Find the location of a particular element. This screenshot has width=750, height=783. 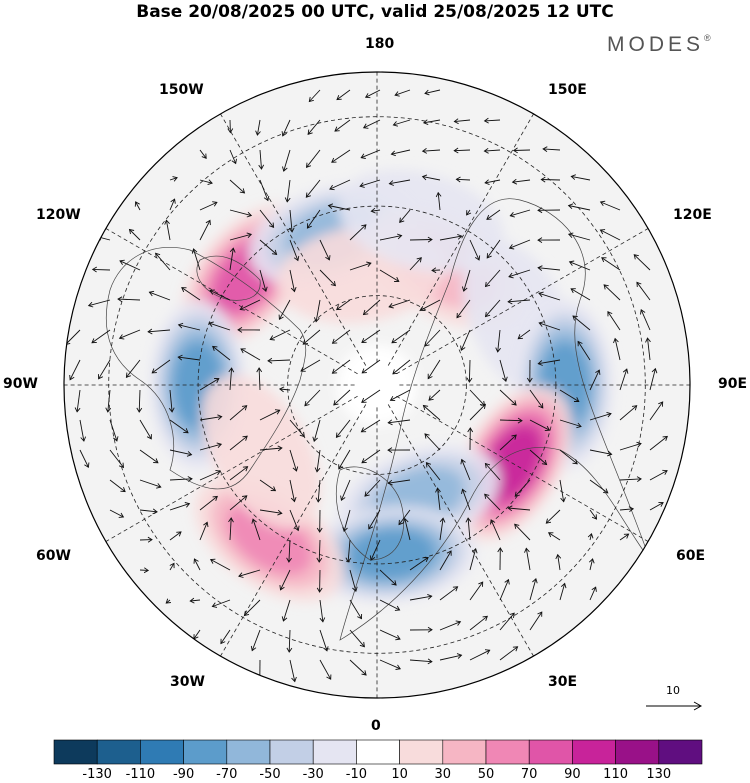

label-lon-0: 0 is located at coordinates (376, 726).